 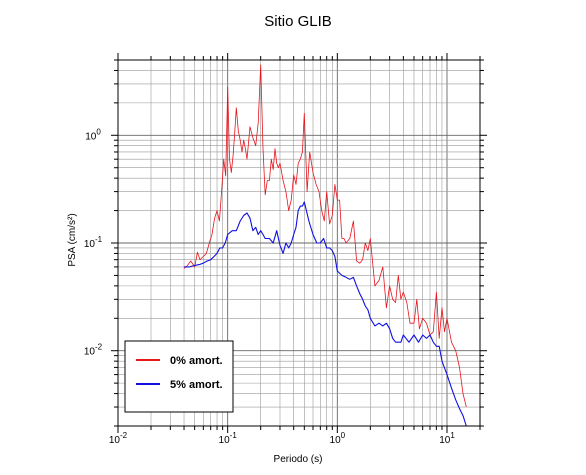 What do you see at coordinates (338, 438) in the screenshot?
I see `x-tick-label: 10⁰` at bounding box center [338, 438].